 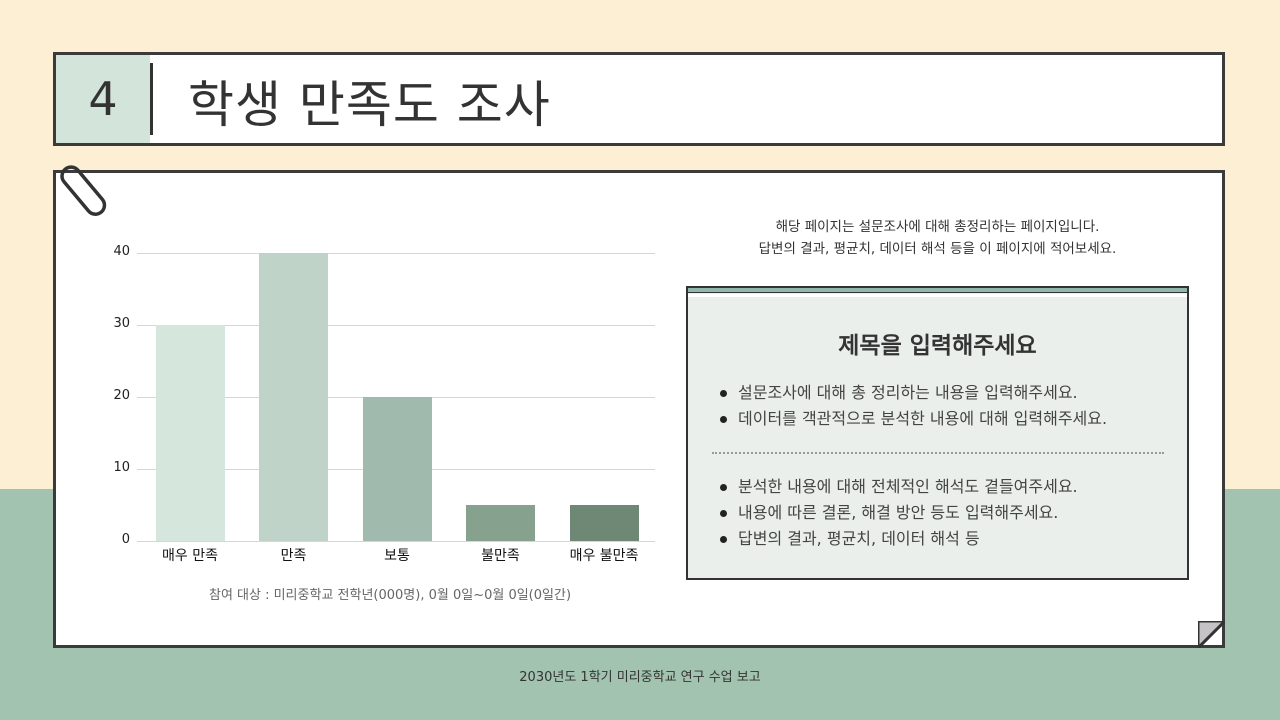 I want to click on y-tick-label: 30, so click(x=121, y=323).